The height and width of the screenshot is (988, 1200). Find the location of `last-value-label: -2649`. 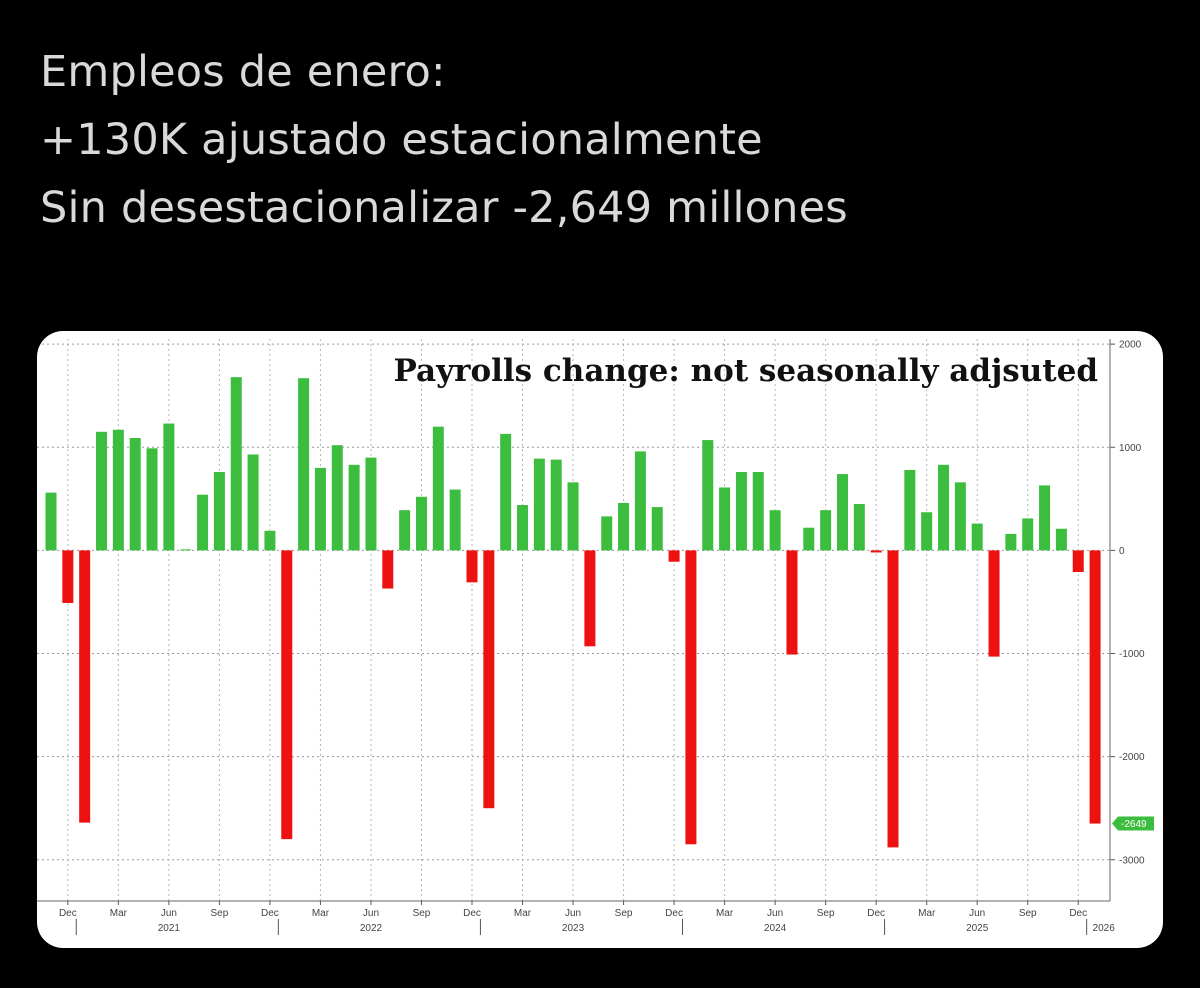

last-value-label: -2649 is located at coordinates (1134, 824).